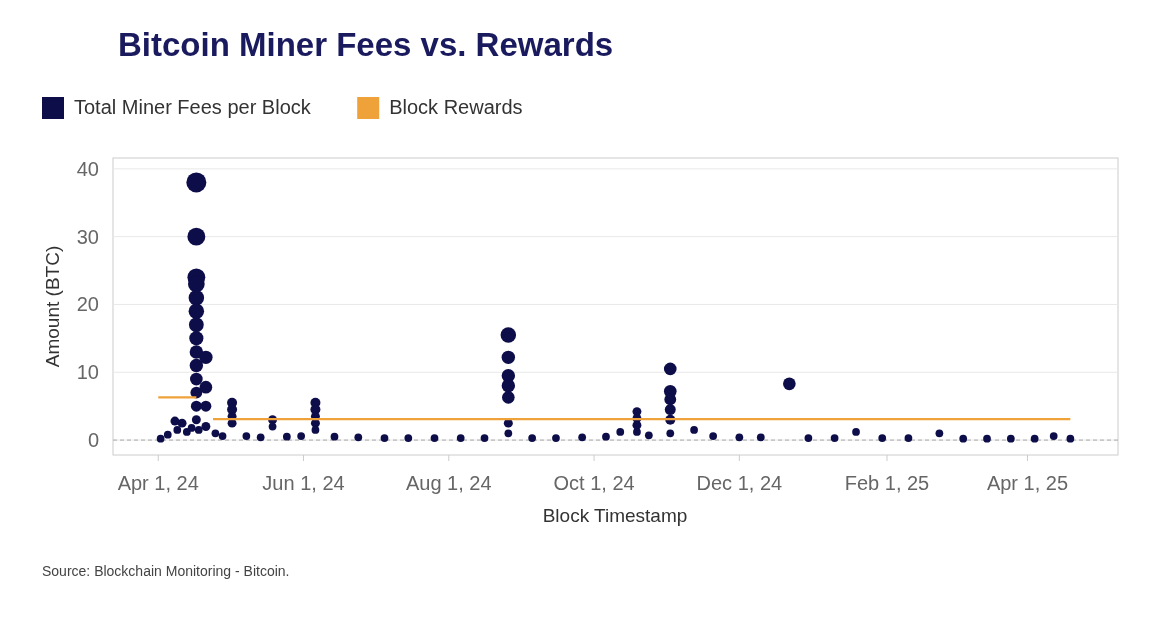 This screenshot has height=620, width=1156. Describe the element at coordinates (594, 483) in the screenshot. I see `x-tick-label: Oct 1, 24` at that location.